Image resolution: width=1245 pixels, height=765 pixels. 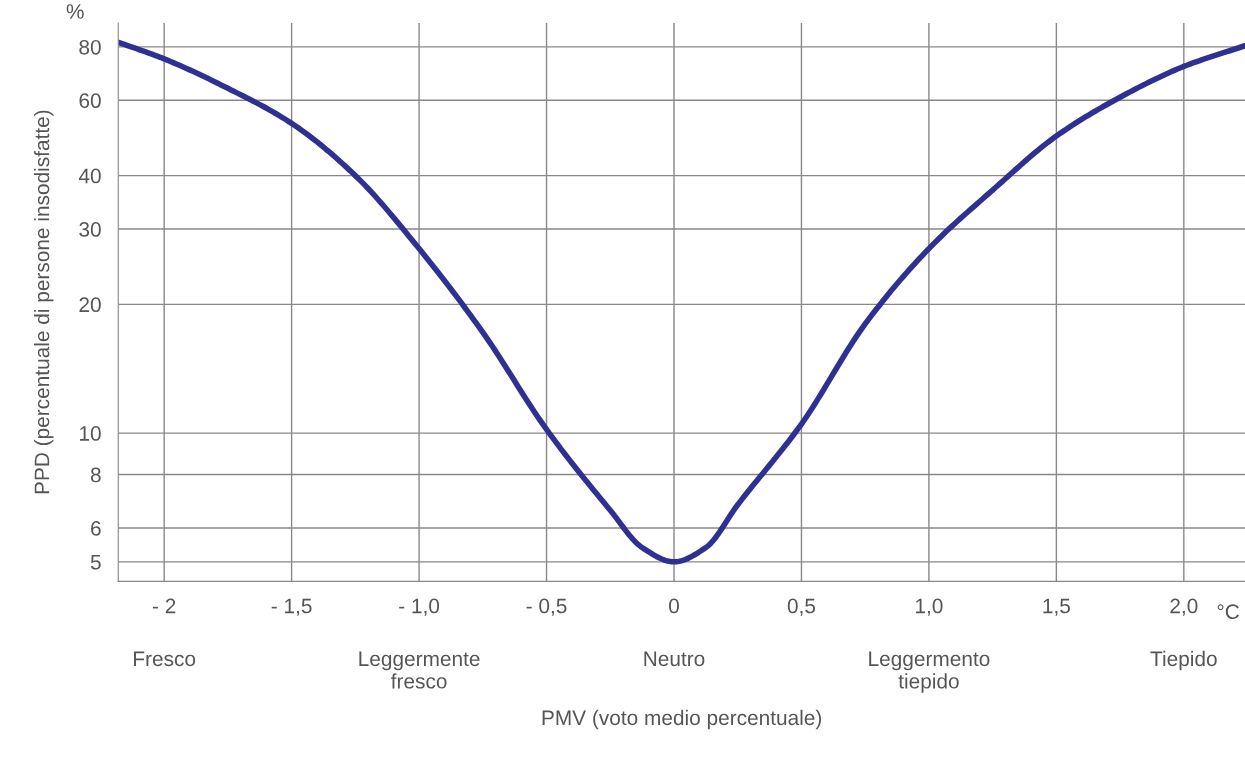 I want to click on x-axis-title: PMV (voto medio percentuale), so click(x=682, y=719).